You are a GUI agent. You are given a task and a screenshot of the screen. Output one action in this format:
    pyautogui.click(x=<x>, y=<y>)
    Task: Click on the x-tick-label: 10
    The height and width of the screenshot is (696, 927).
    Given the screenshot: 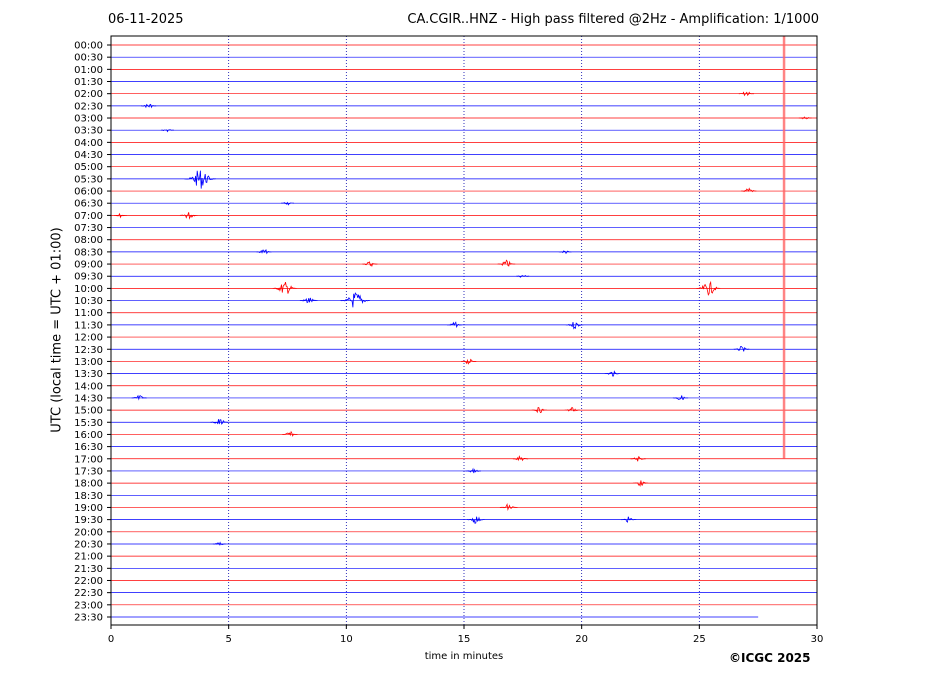 What is the action you would take?
    pyautogui.click(x=346, y=639)
    